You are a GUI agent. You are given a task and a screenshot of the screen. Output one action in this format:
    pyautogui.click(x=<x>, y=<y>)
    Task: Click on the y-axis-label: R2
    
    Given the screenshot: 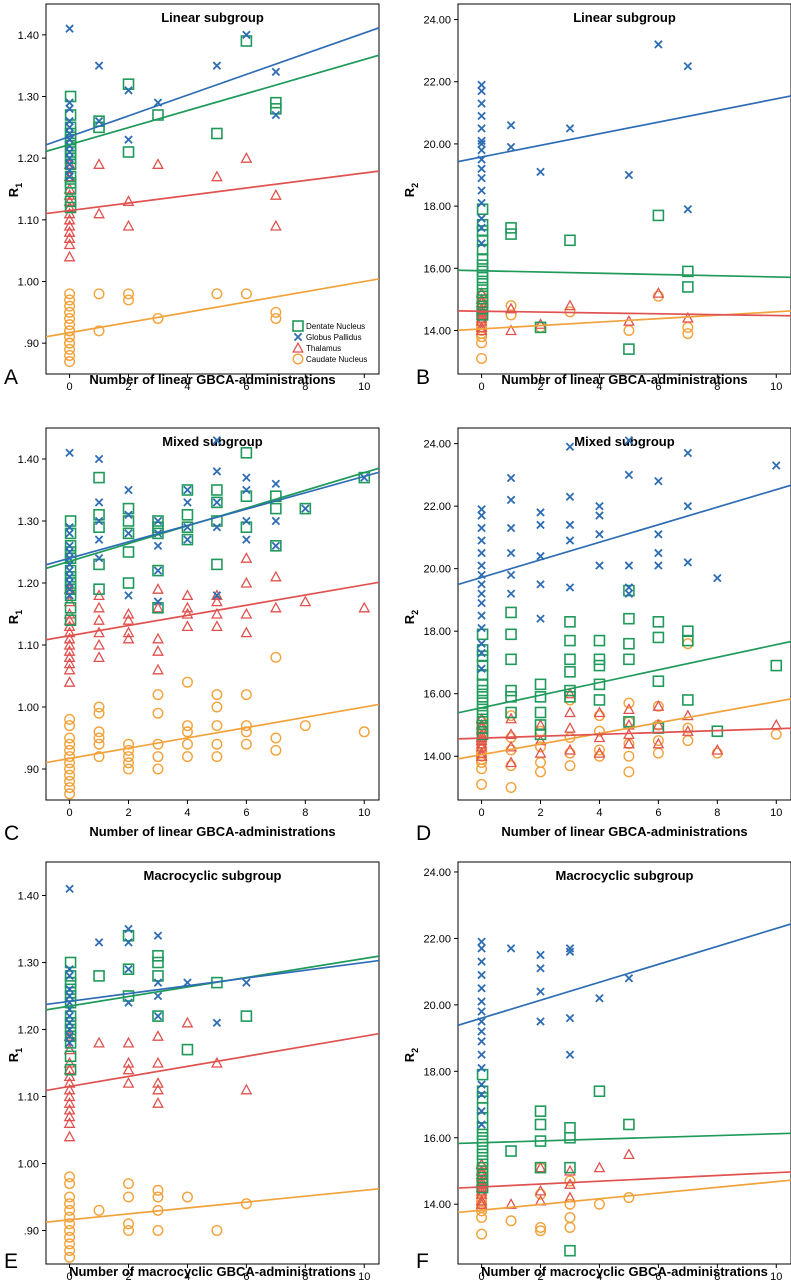 What is the action you would take?
    pyautogui.click(x=411, y=190)
    